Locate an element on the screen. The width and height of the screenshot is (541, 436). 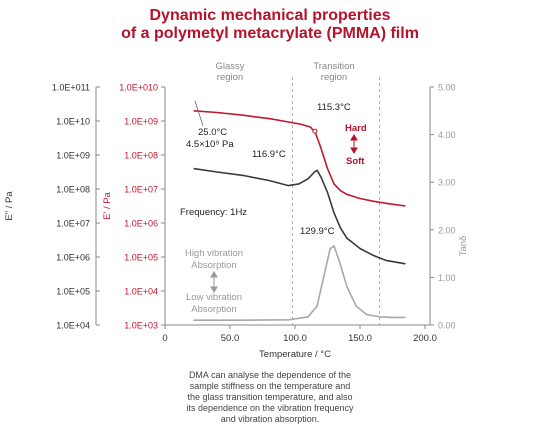
x-tick-label: 100.0 is located at coordinates (295, 338).